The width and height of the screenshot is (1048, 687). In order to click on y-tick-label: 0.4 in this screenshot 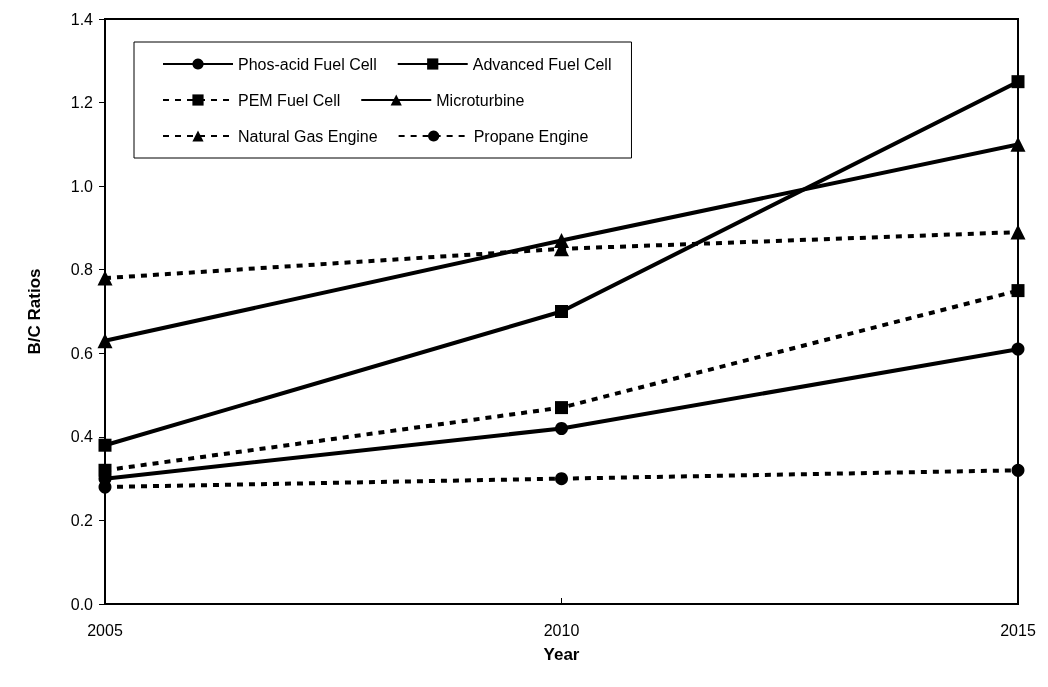, I will do `click(82, 437)`.